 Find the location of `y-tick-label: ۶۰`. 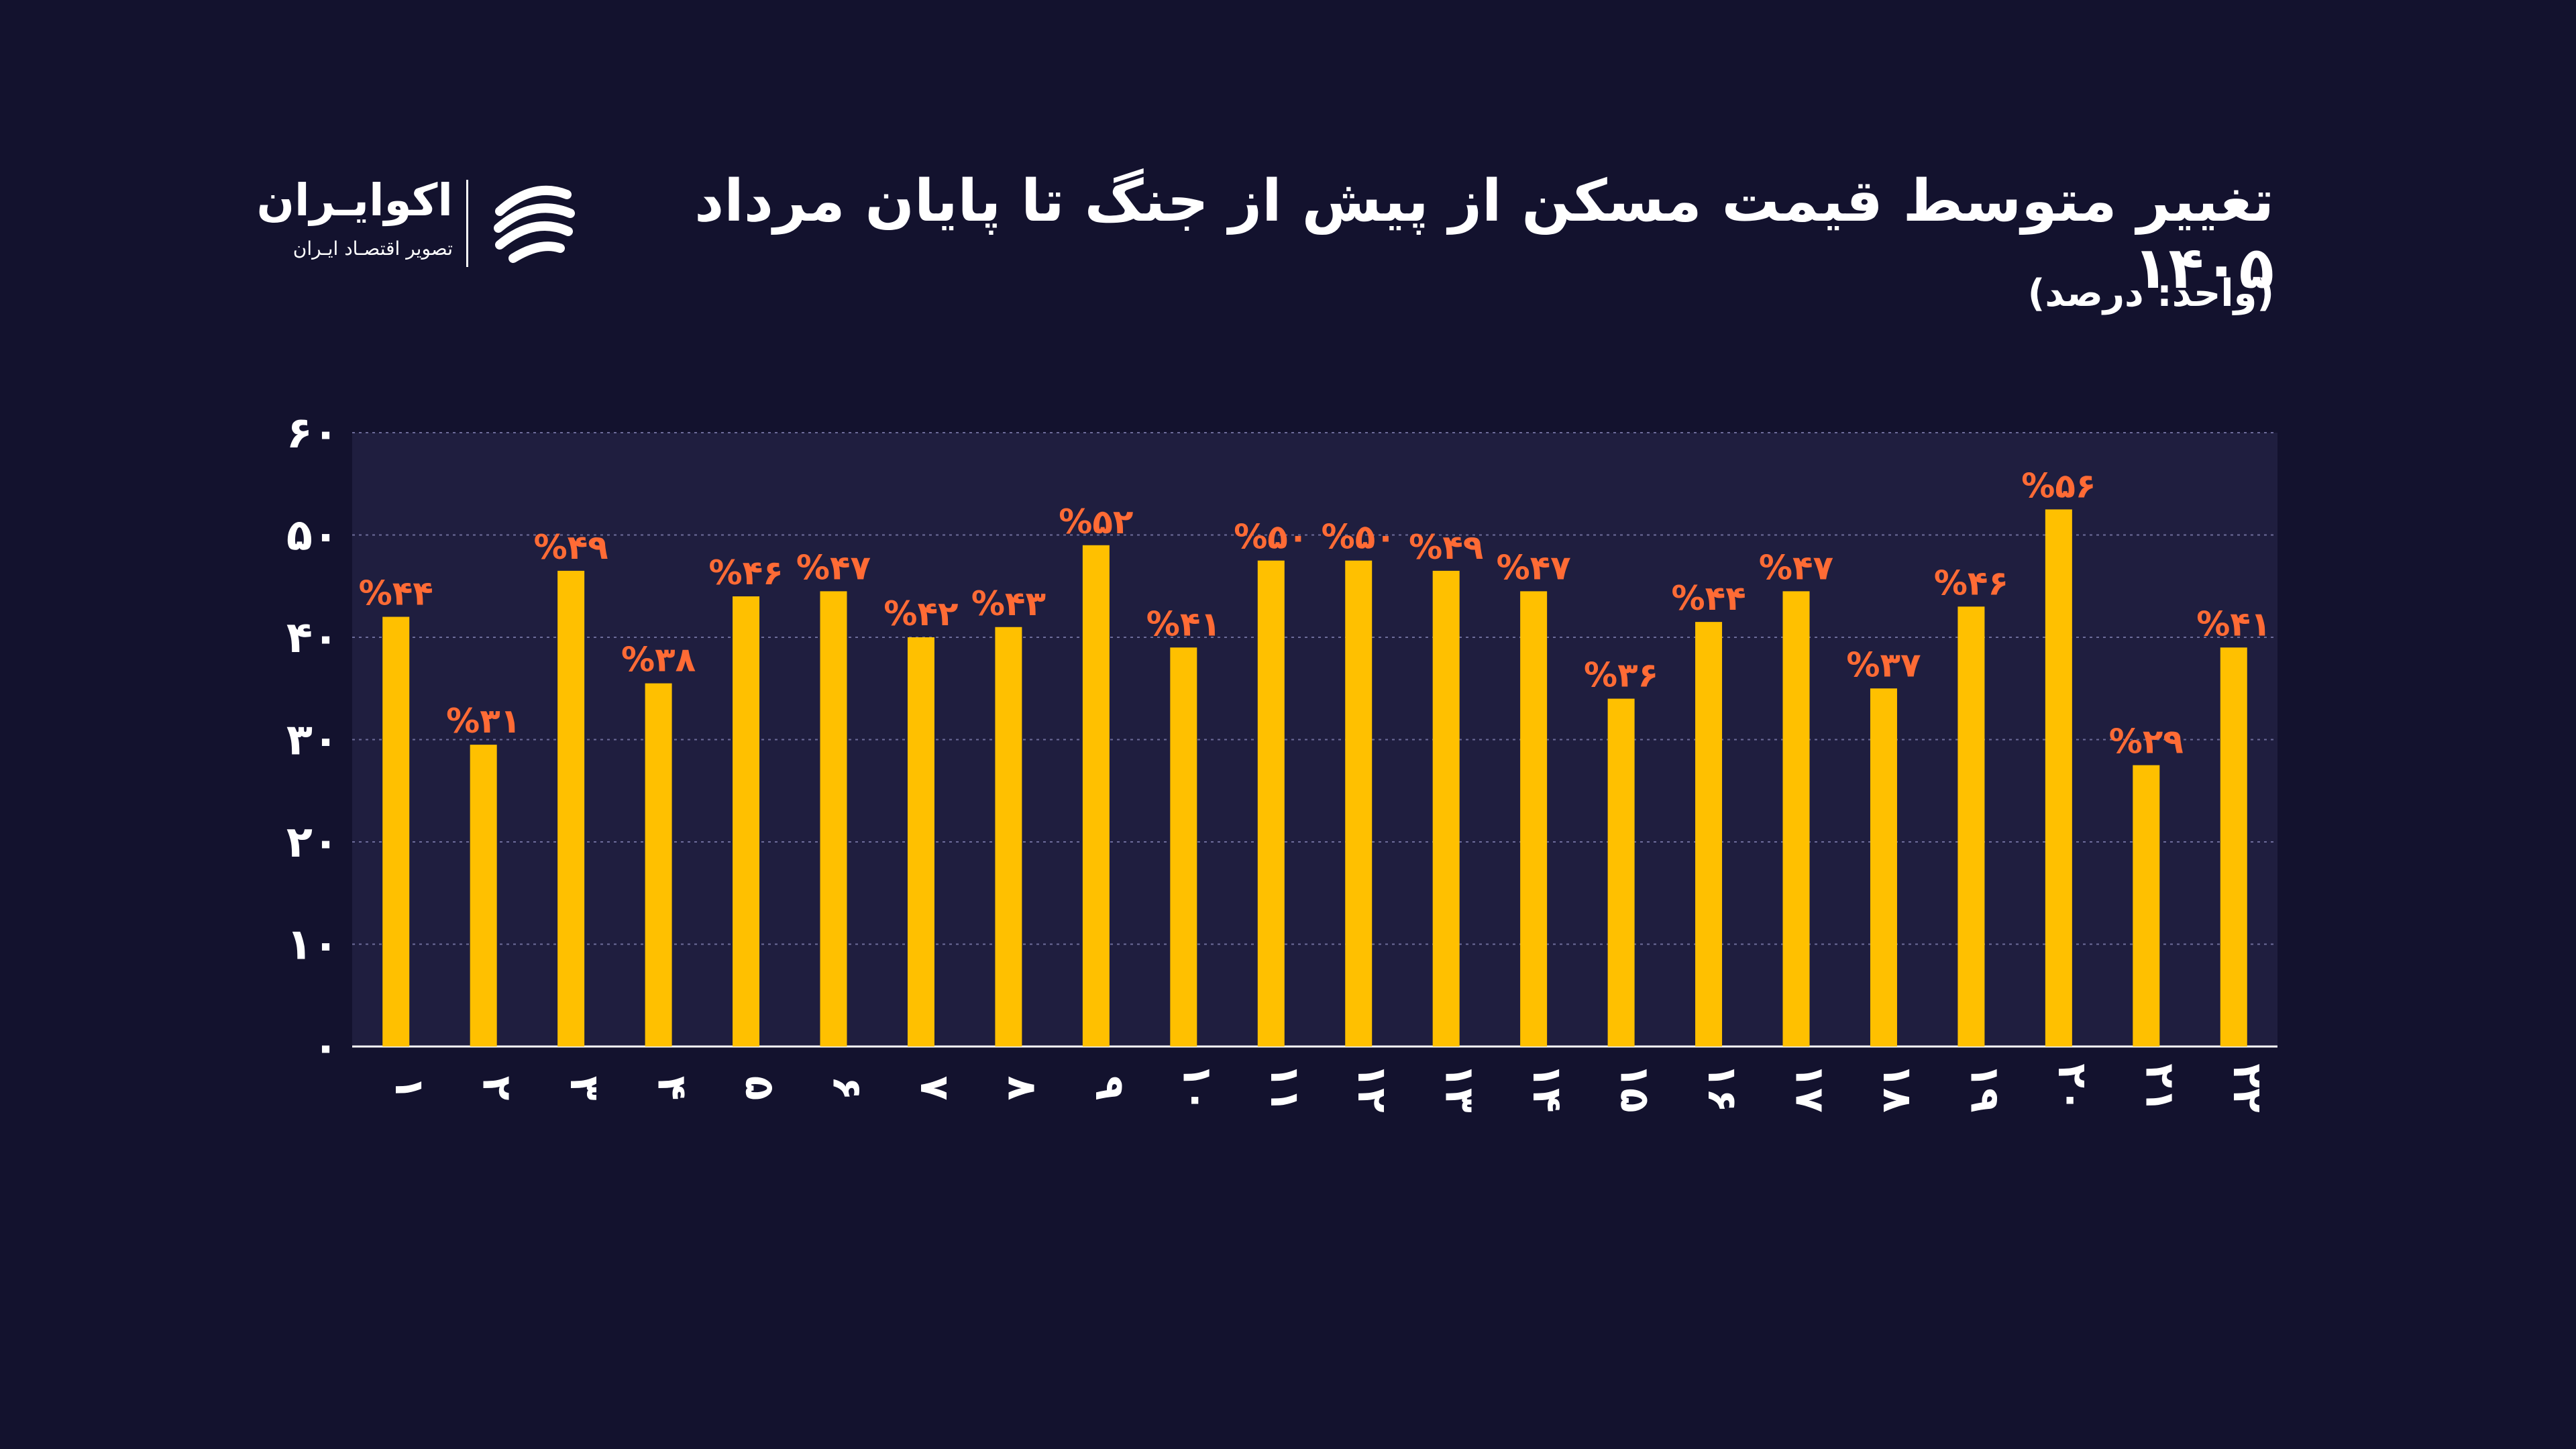

y-tick-label: ۶۰ is located at coordinates (312, 433).